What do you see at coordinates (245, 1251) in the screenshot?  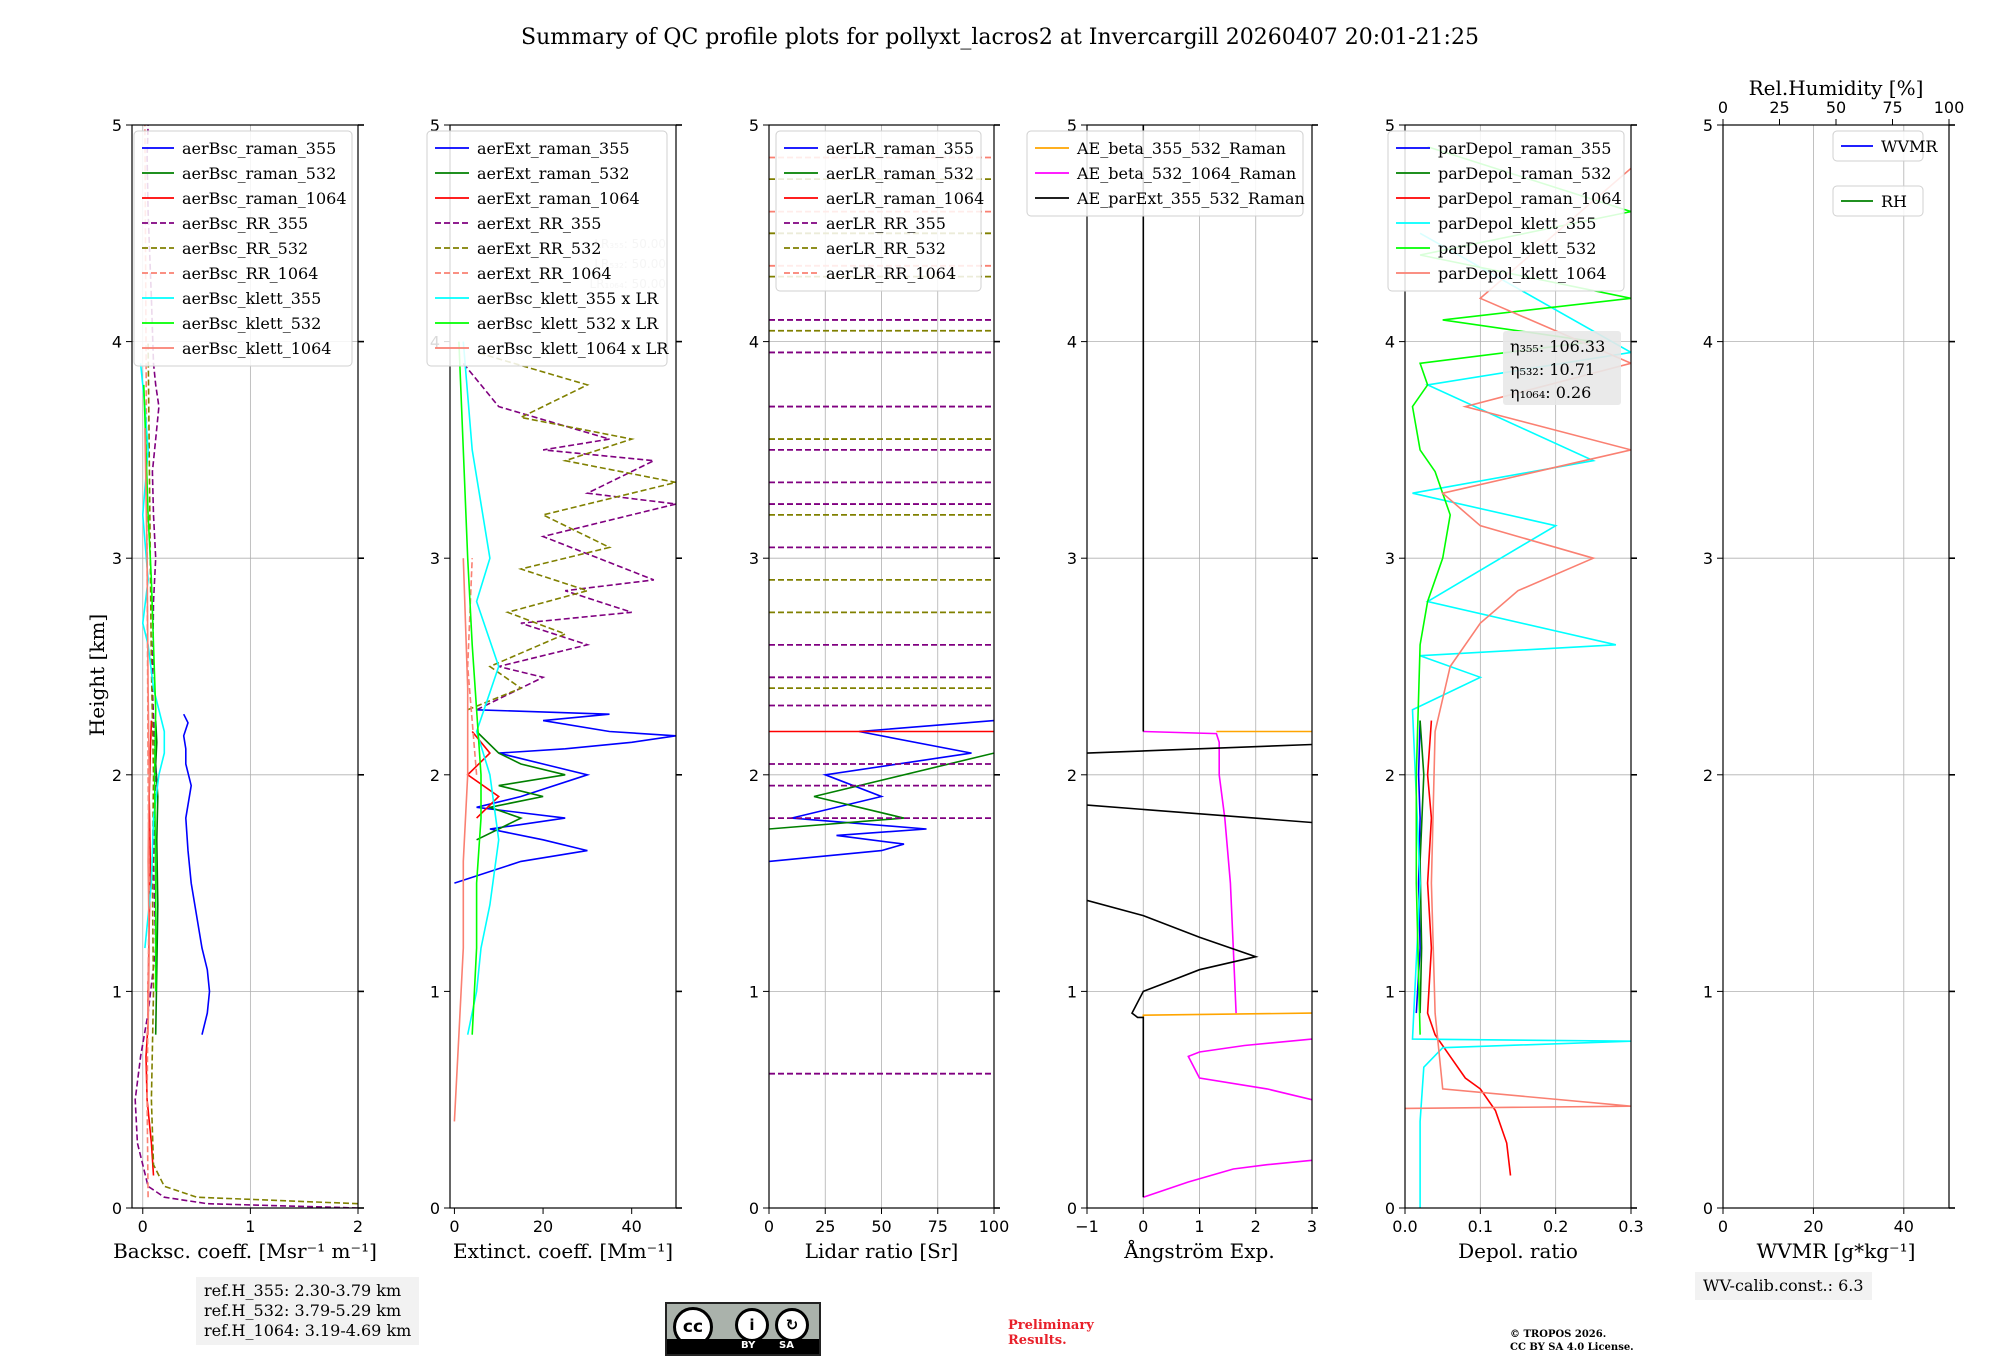 I see `x-axis-label-bsc: Backsc. coeff. [Msr⁻¹ m⁻¹]` at bounding box center [245, 1251].